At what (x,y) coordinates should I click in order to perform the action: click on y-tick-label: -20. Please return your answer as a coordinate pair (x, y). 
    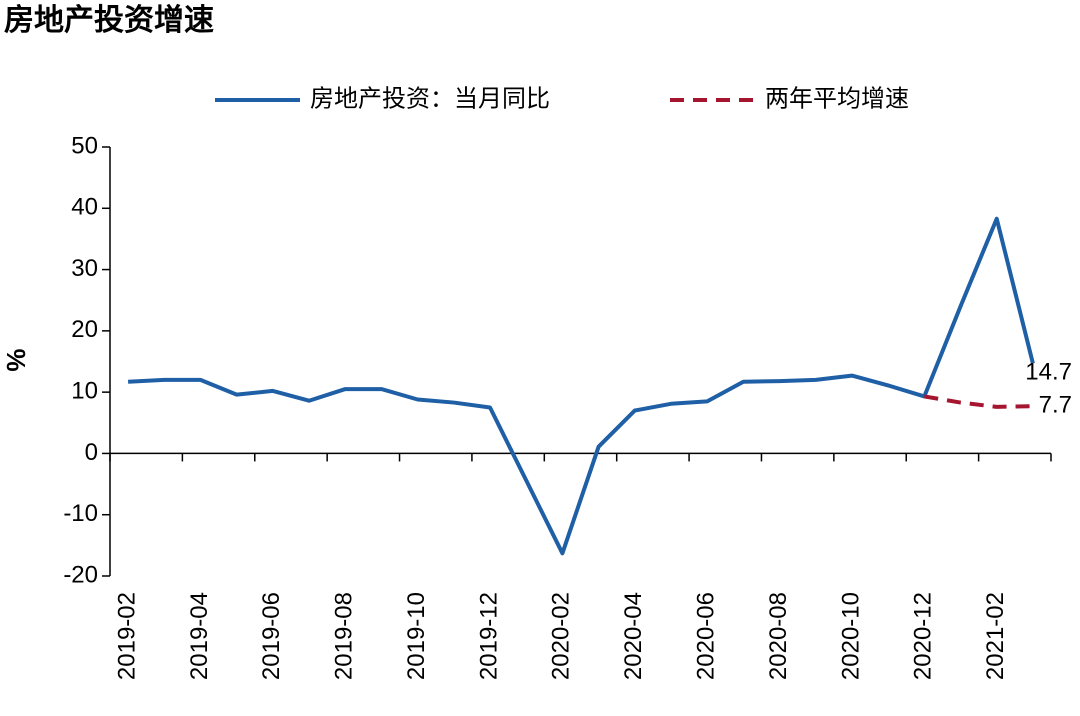
    Looking at the image, I should click on (80, 574).